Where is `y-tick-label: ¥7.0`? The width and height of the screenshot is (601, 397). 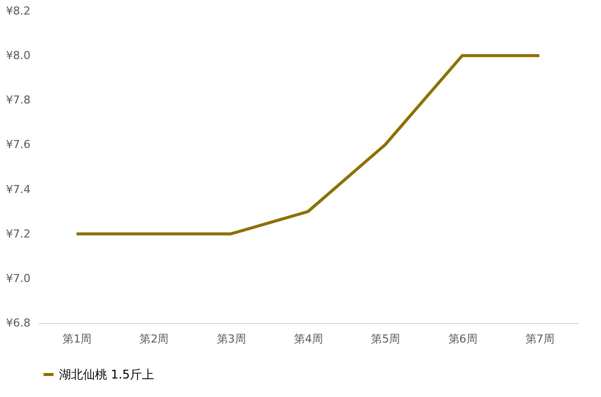 y-tick-label: ¥7.0 is located at coordinates (18, 278).